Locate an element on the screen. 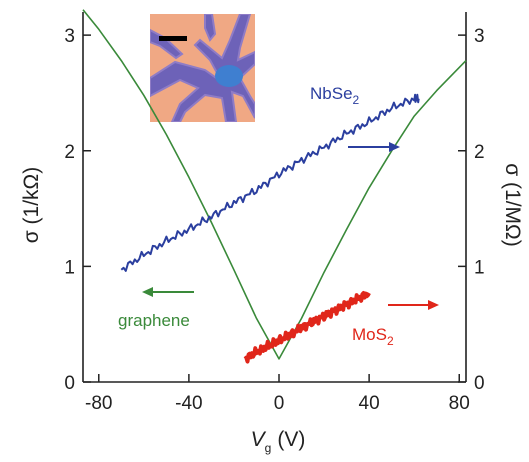 The image size is (529, 462). graphene-label-main: graphene is located at coordinates (154, 320).